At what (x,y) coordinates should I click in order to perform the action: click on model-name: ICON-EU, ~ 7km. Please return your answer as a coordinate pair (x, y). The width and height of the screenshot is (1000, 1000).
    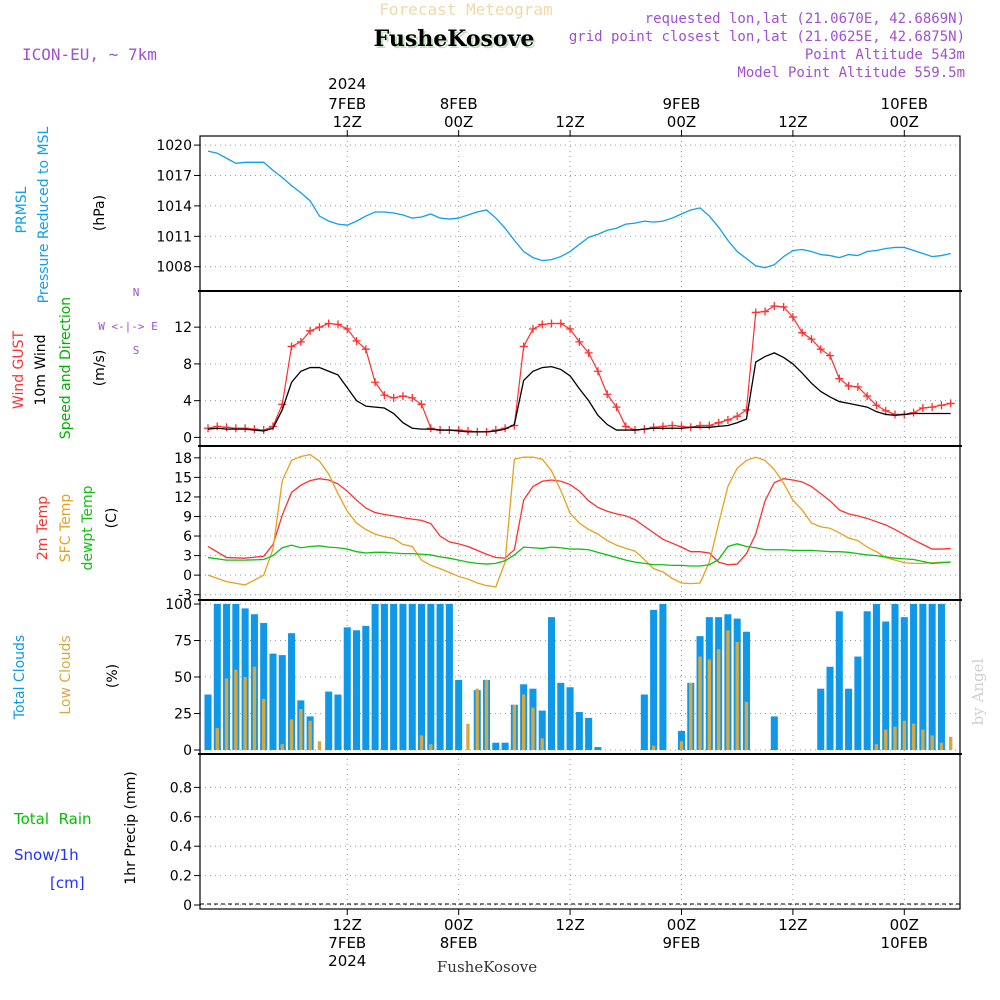
    Looking at the image, I should click on (89, 54).